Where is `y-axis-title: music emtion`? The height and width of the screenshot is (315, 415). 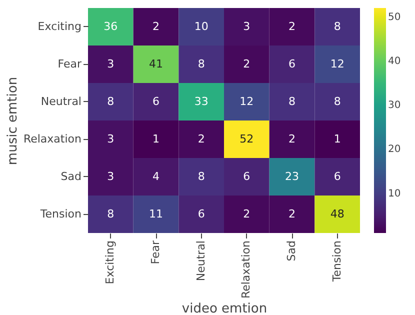
y-axis-title: music emtion is located at coordinates (12, 121).